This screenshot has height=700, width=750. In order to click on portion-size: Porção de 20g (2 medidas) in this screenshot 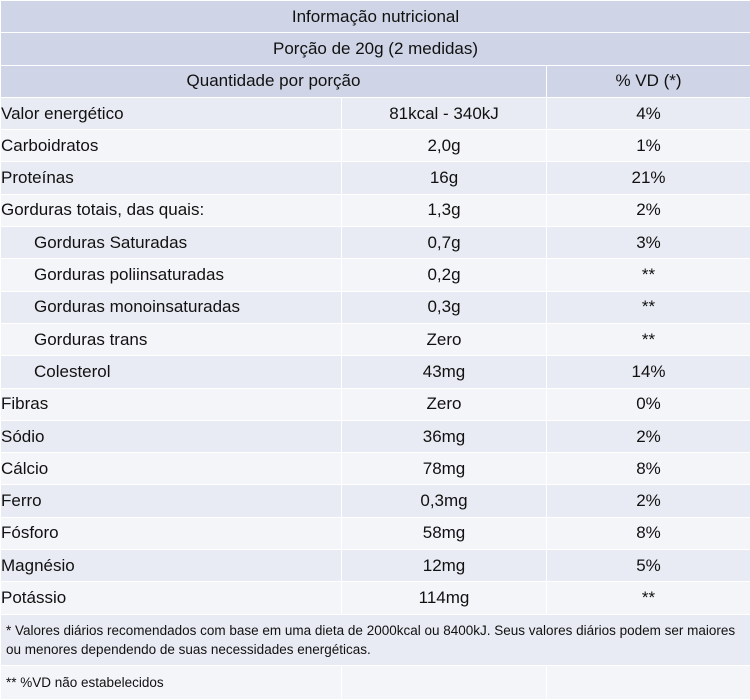, I will do `click(375, 49)`.